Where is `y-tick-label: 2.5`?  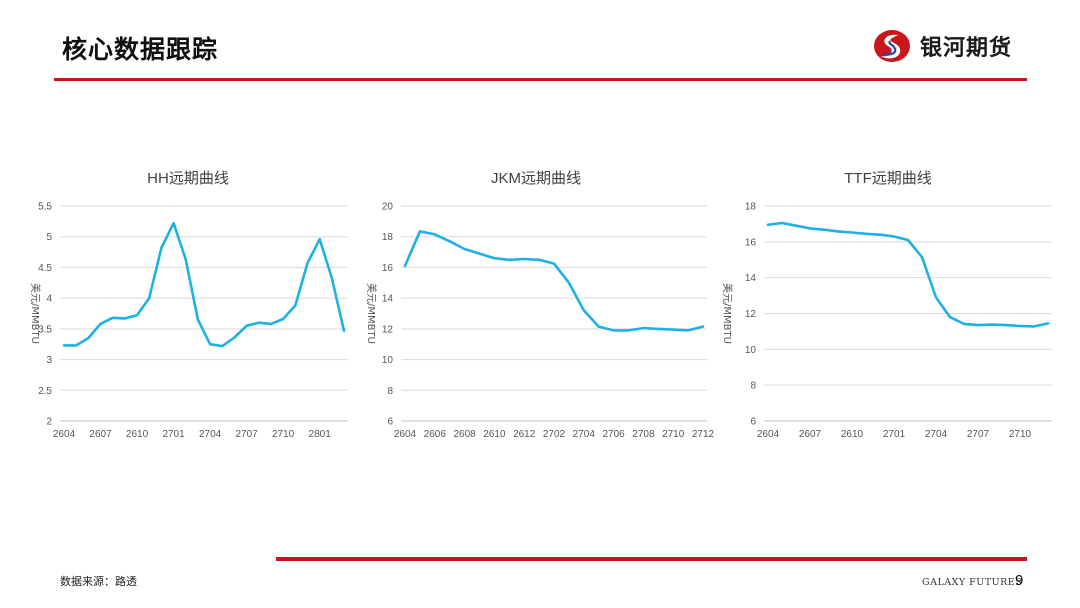
y-tick-label: 2.5 is located at coordinates (45, 391).